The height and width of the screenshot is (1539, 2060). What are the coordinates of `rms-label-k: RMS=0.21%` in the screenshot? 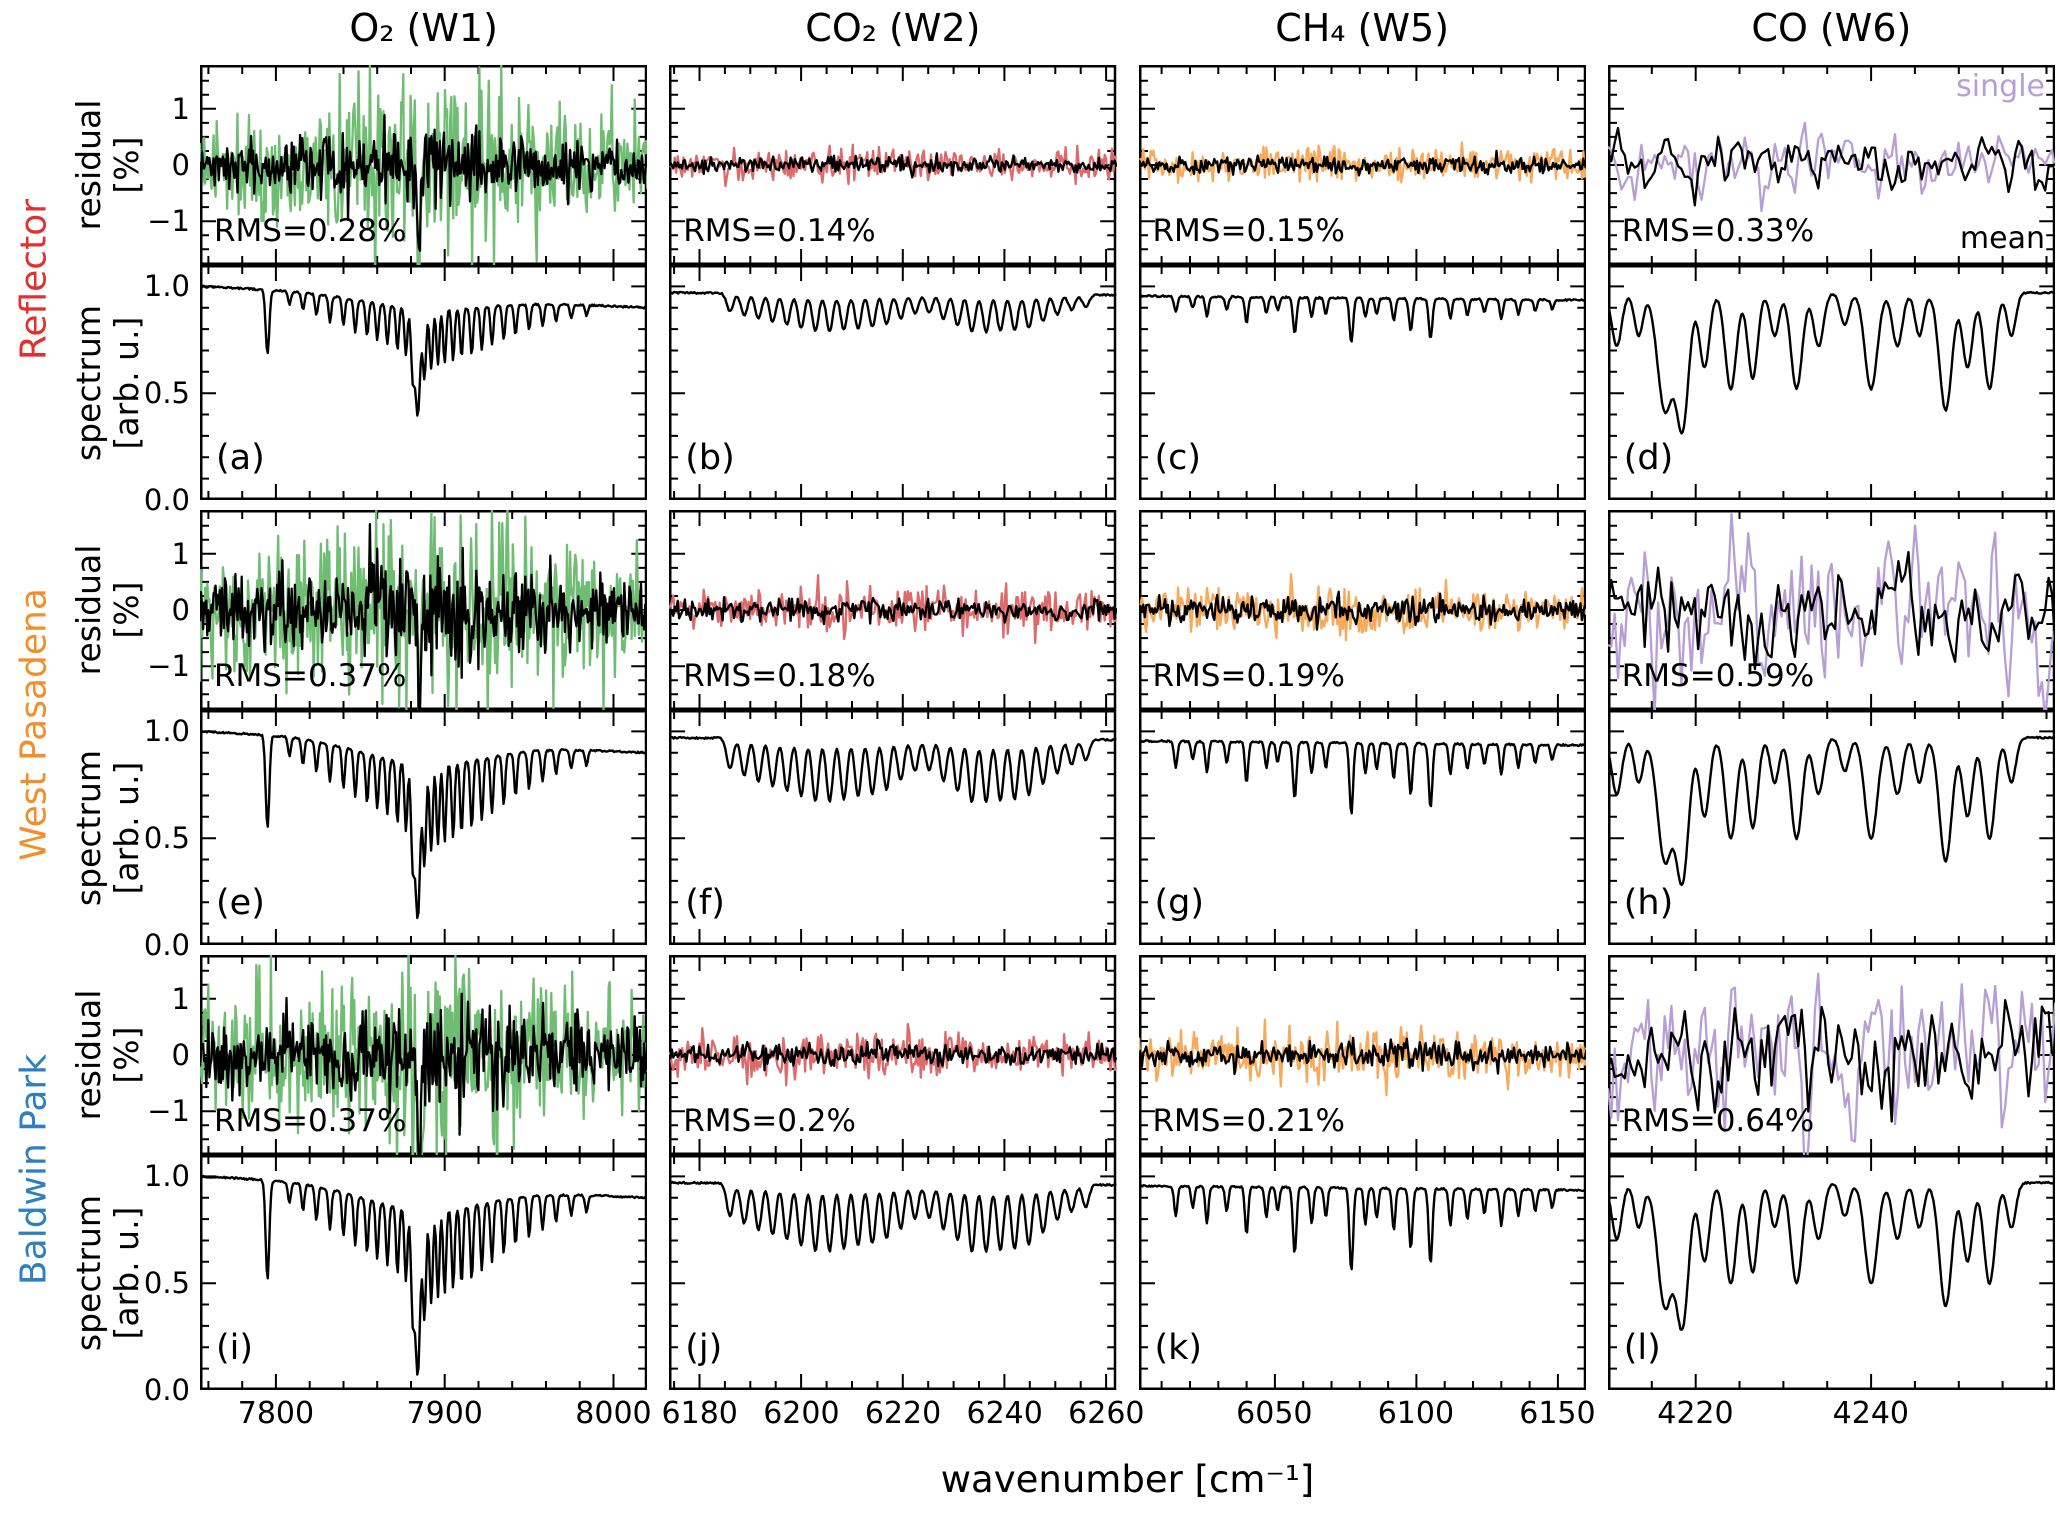 It's located at (1248, 1121).